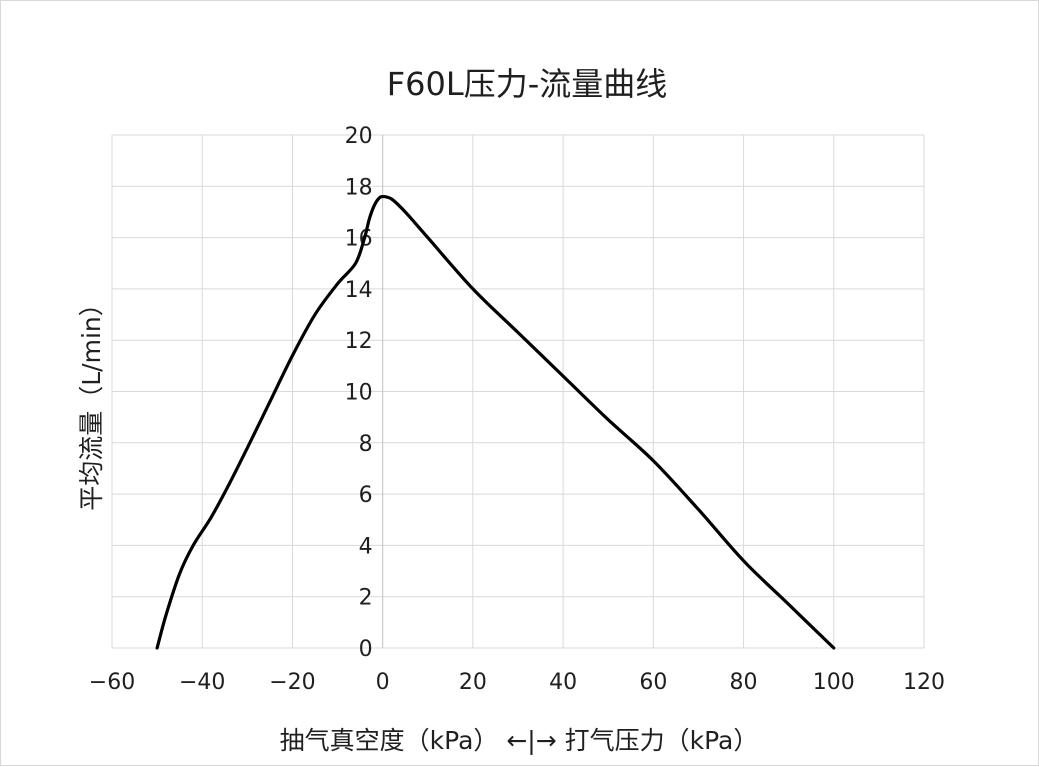 The width and height of the screenshot is (1039, 767). Describe the element at coordinates (359, 290) in the screenshot. I see `y-tick-label: 14` at that location.